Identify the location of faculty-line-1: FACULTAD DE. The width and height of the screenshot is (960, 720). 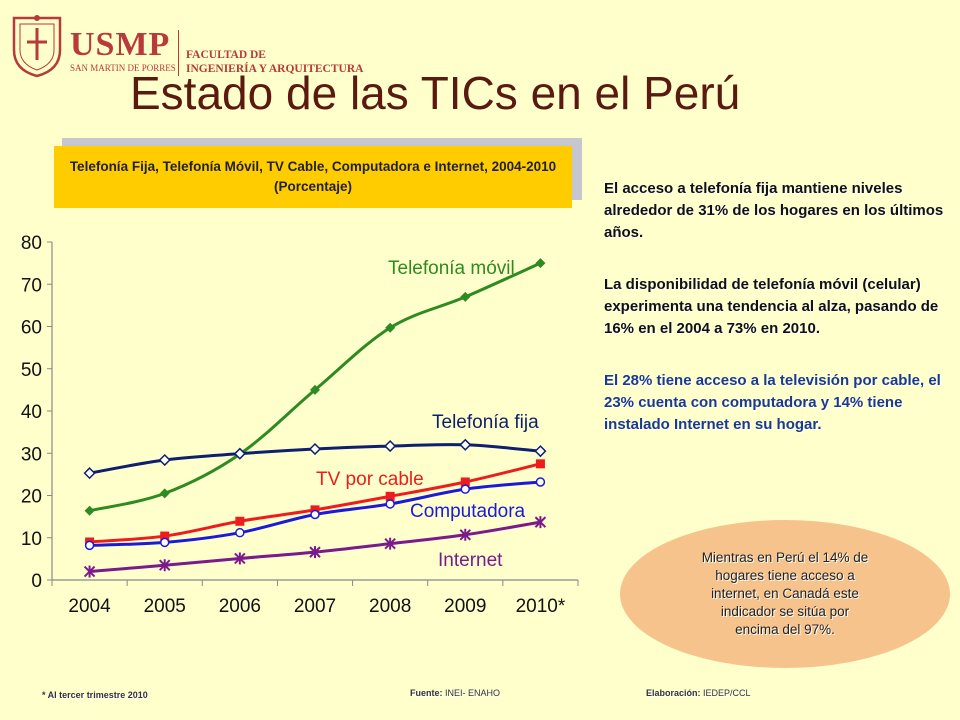
(226, 55).